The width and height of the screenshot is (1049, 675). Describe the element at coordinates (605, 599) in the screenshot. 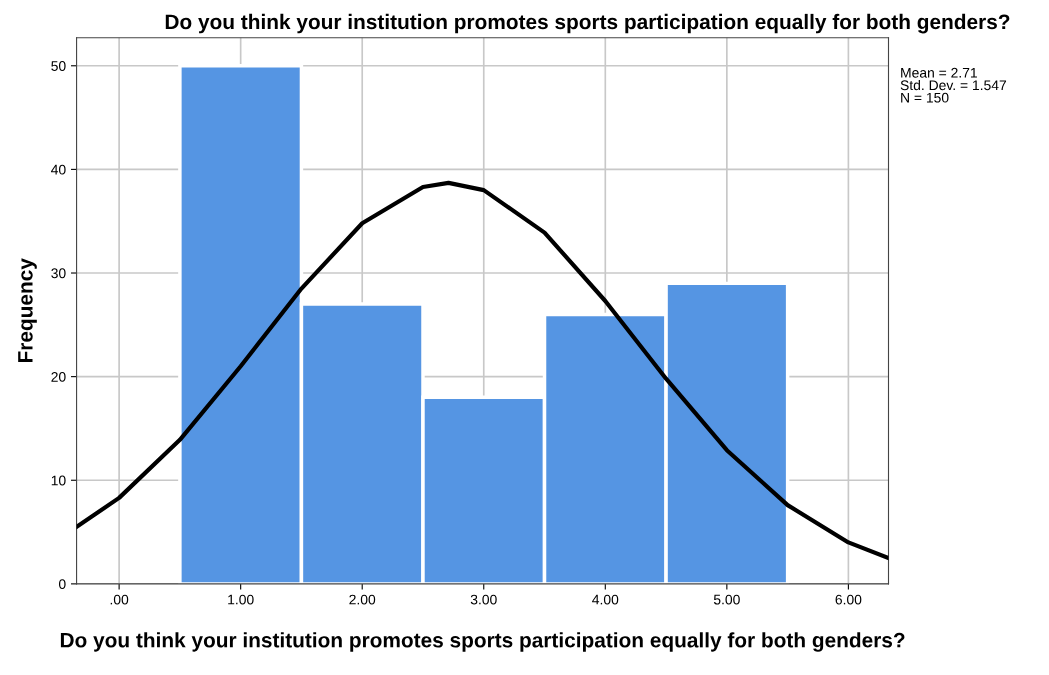

I see `x-tick-label: 4.00` at that location.